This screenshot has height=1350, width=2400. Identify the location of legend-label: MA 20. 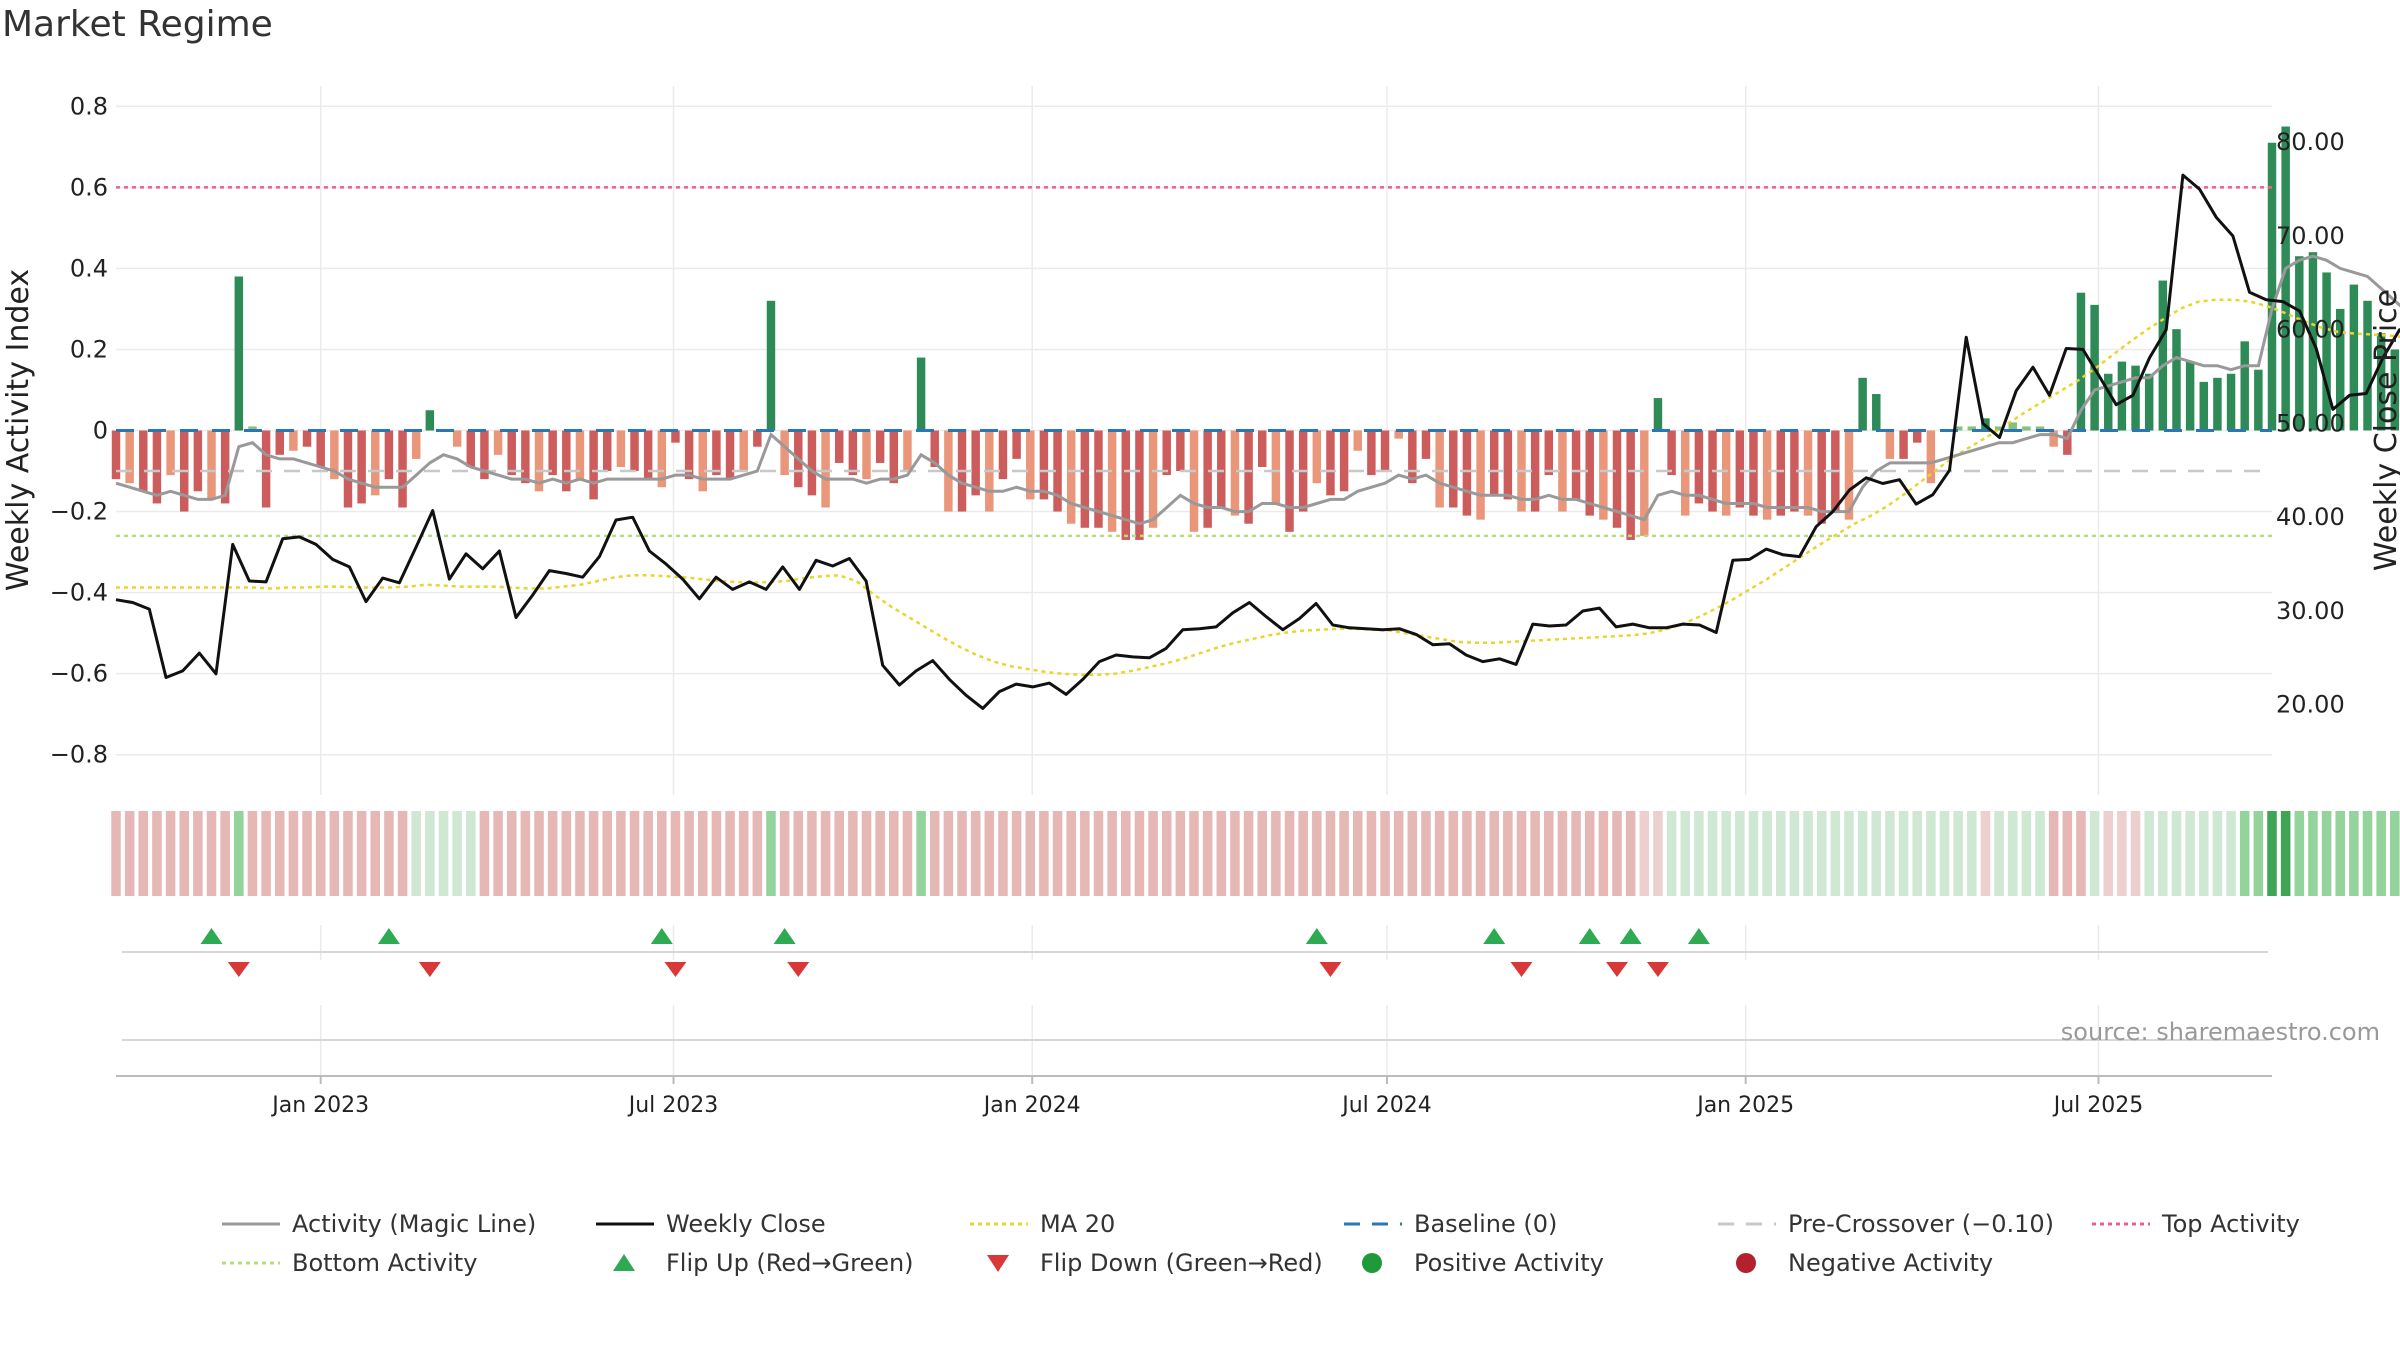
(1077, 1224).